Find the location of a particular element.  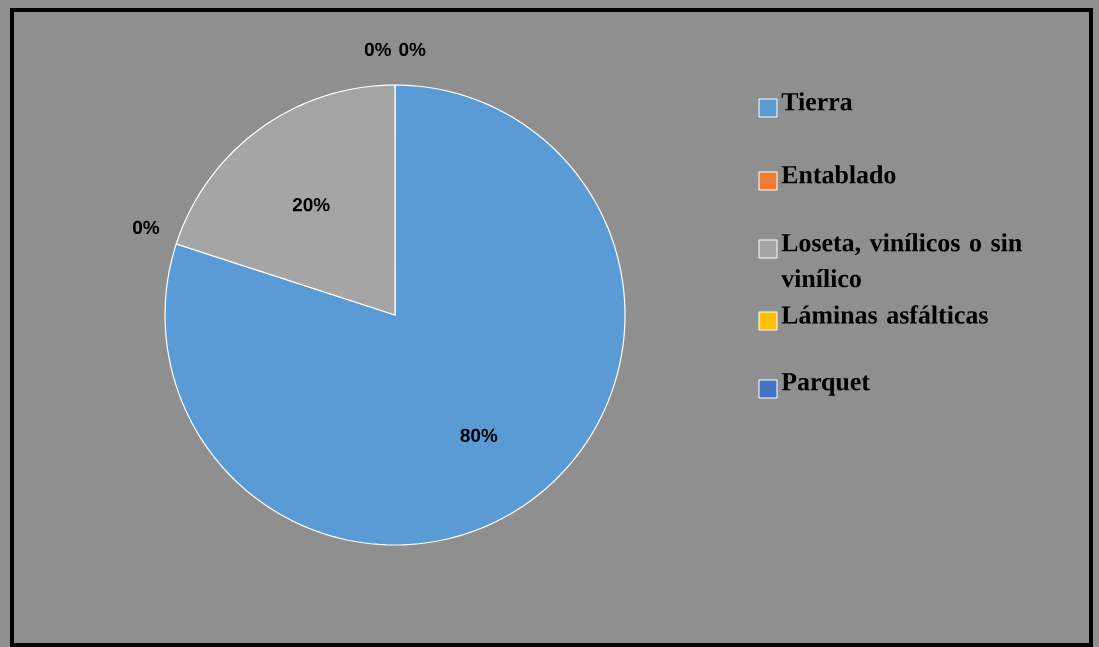

legend-label: Entablado is located at coordinates (838, 174).